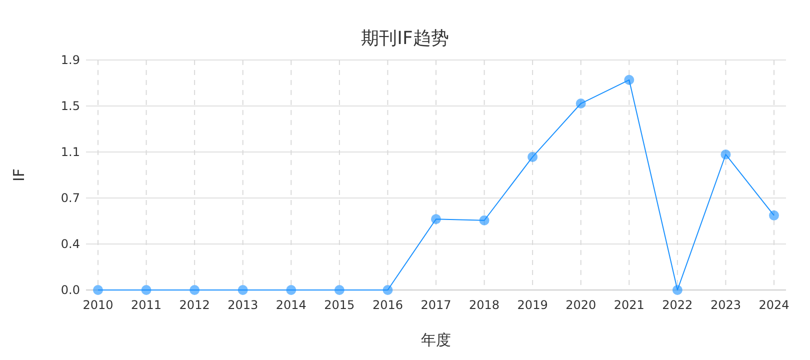 This screenshot has height=360, width=810. What do you see at coordinates (629, 305) in the screenshot?
I see `x-tick-label: 2021` at bounding box center [629, 305].